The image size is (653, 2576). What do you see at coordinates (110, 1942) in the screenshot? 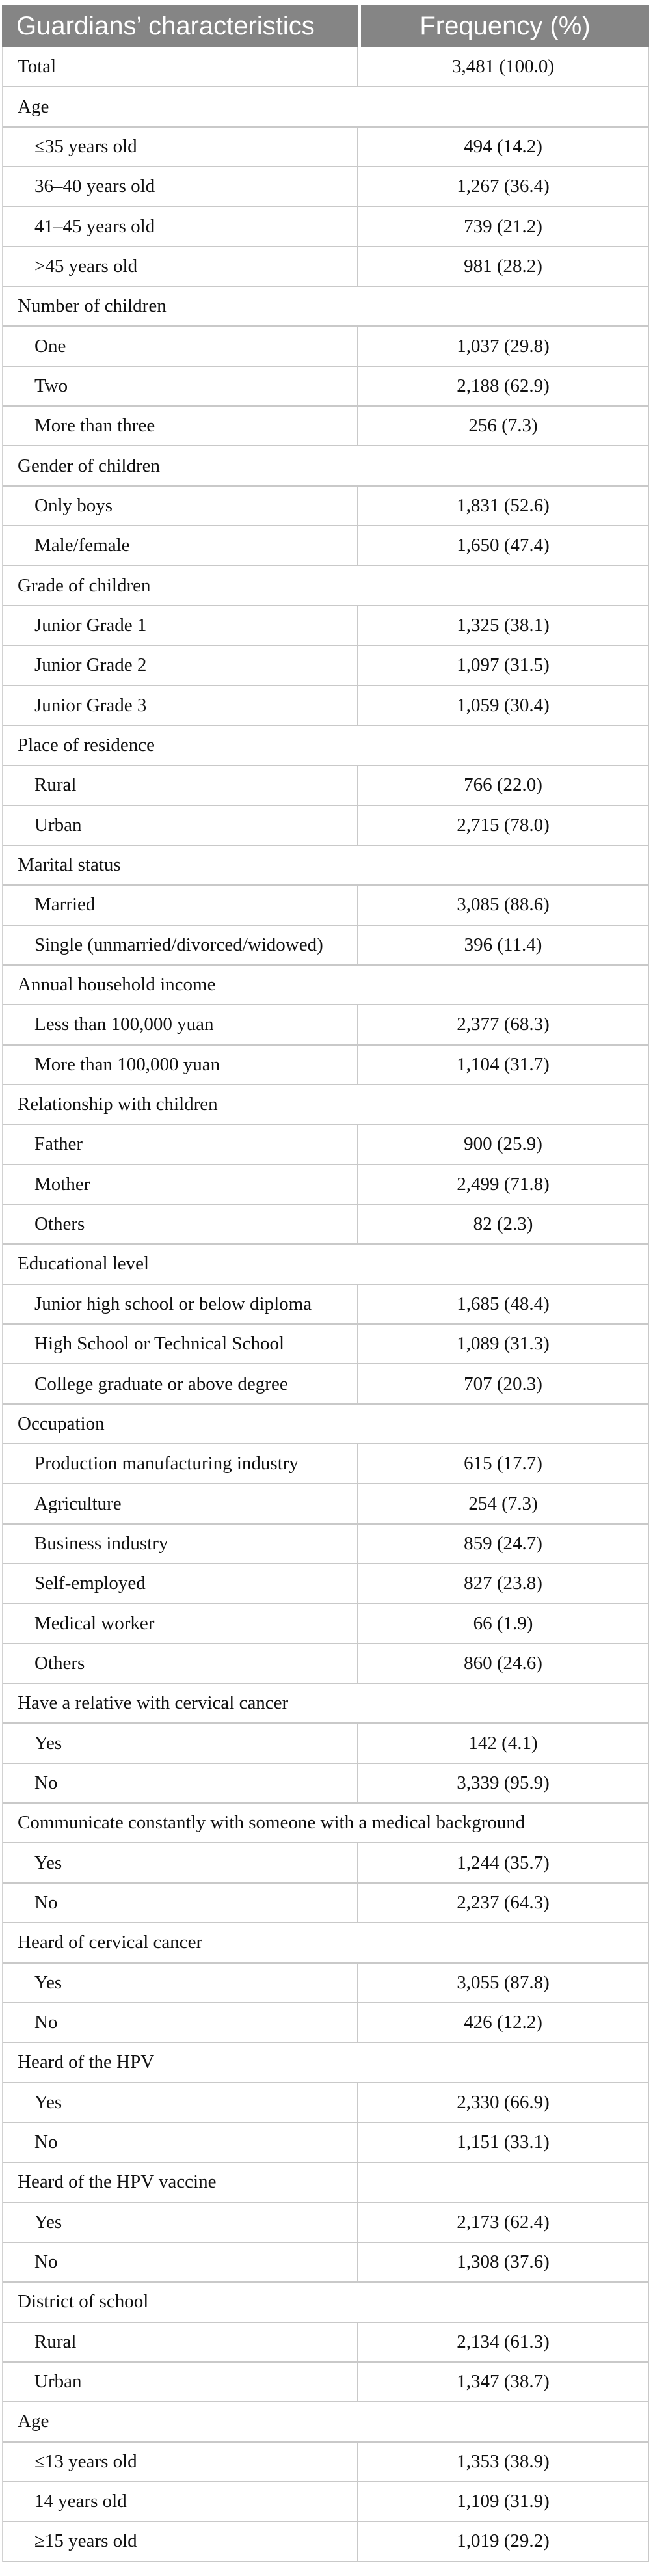
I see `section-label: Heard of cervical cancer` at bounding box center [110, 1942].